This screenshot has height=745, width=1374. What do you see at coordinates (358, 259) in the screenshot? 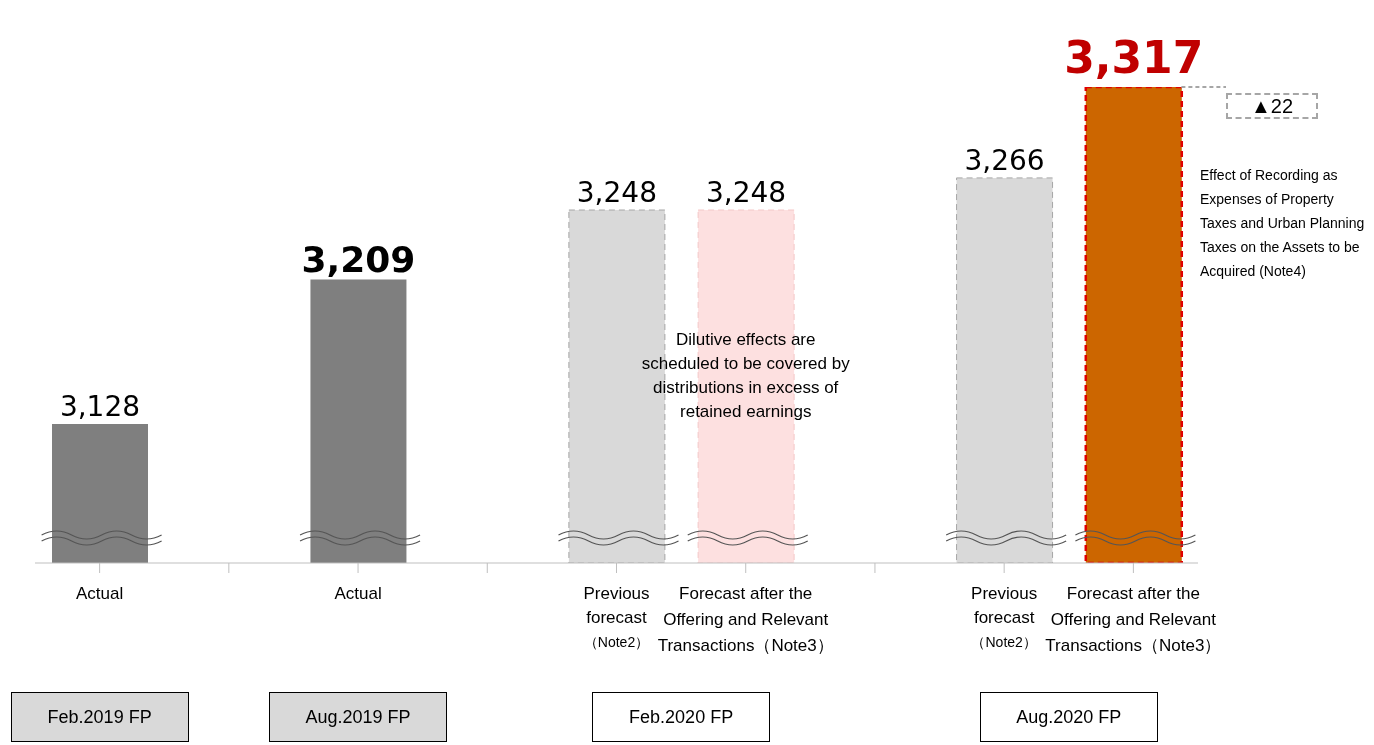
I see `data-label: 3,209` at bounding box center [358, 259].